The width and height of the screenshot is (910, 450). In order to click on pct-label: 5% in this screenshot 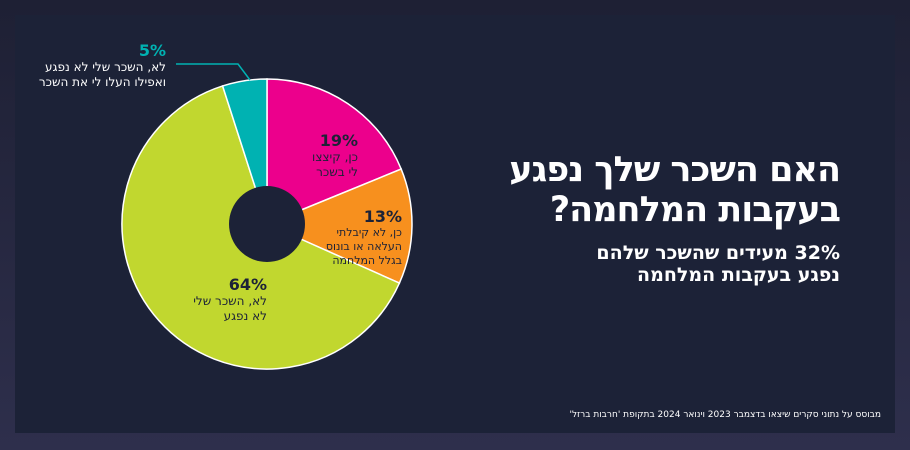, I will do `click(152, 50)`.